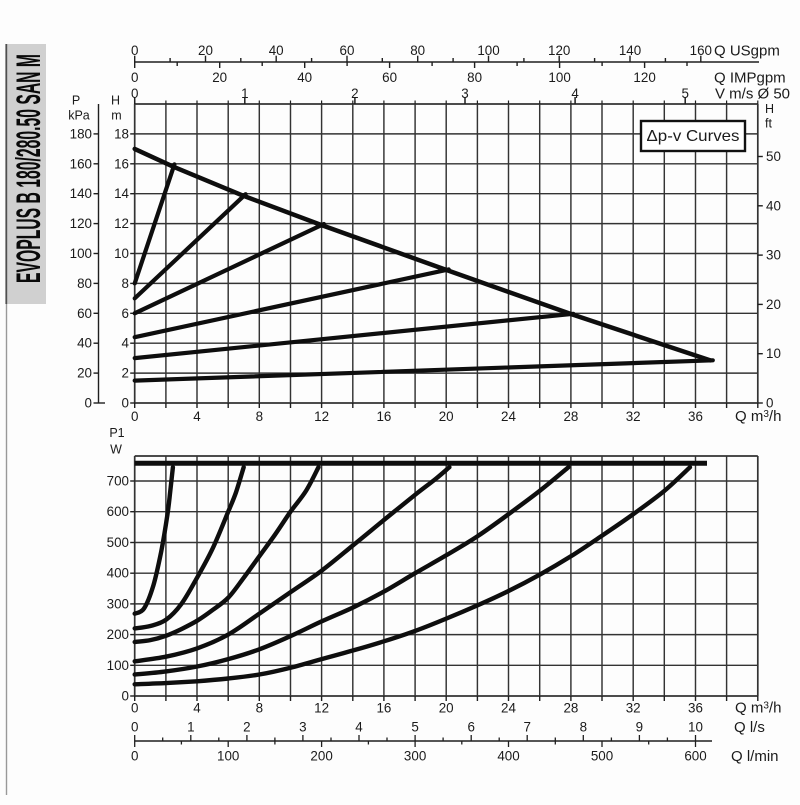  What do you see at coordinates (118, 634) in the screenshot?
I see `svg-text: 200` at bounding box center [118, 634].